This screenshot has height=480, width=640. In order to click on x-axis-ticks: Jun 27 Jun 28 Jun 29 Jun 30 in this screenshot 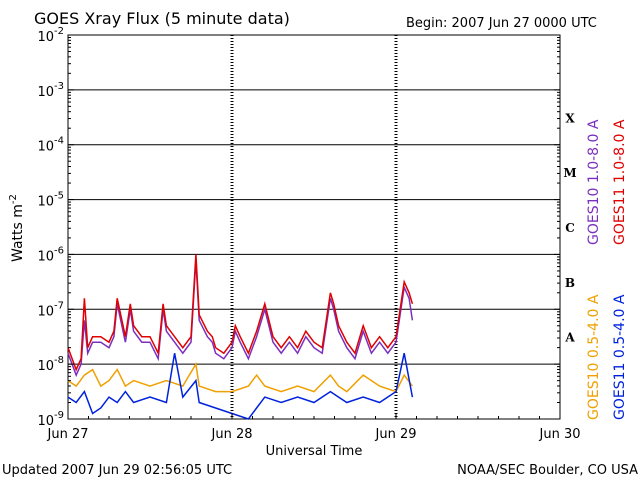, I will do `click(314, 427)`.